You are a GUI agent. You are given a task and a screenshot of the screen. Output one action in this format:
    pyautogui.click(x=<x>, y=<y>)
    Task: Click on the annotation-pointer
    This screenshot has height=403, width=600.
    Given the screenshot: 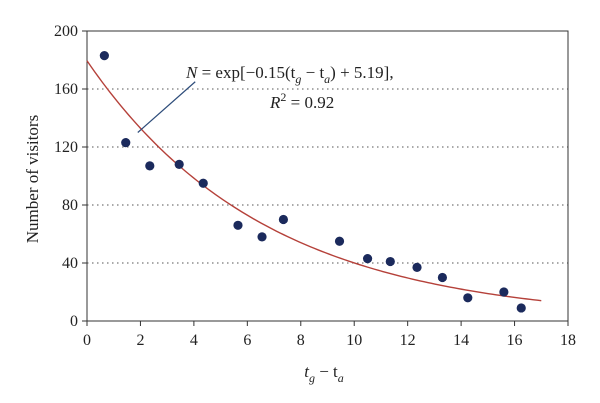 What is the action you would take?
    pyautogui.click(x=166, y=107)
    